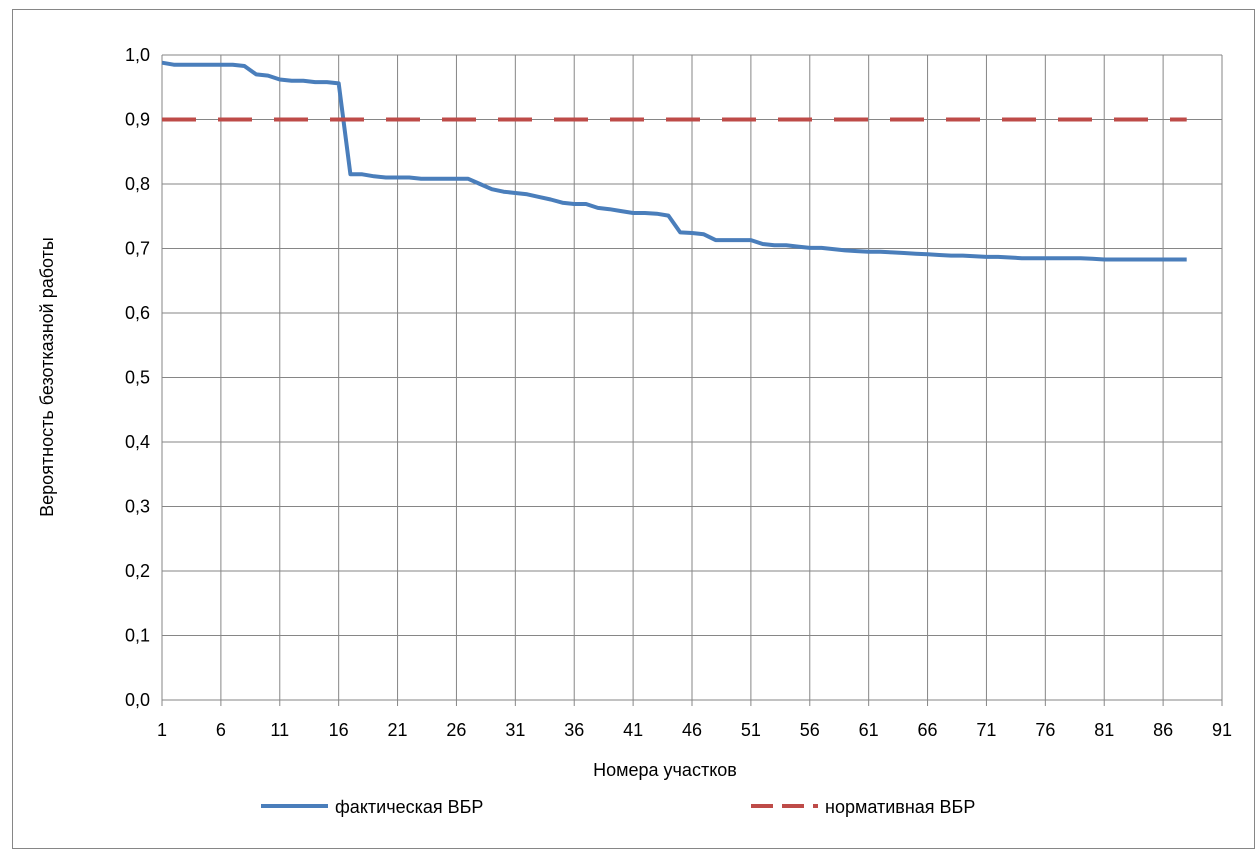  I want to click on legend-label-actual: фактическая ВБР, so click(409, 807).